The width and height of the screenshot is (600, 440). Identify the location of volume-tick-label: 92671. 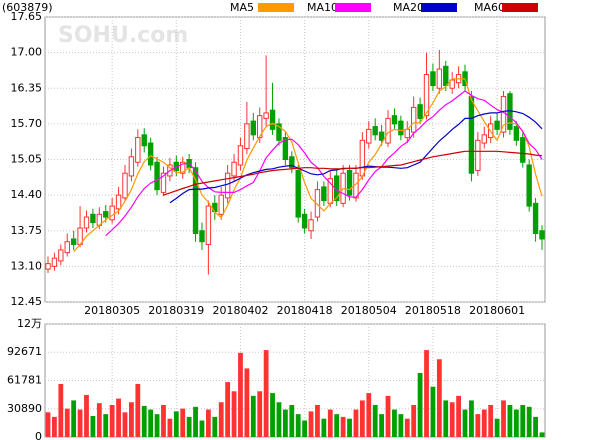
(24, 351).